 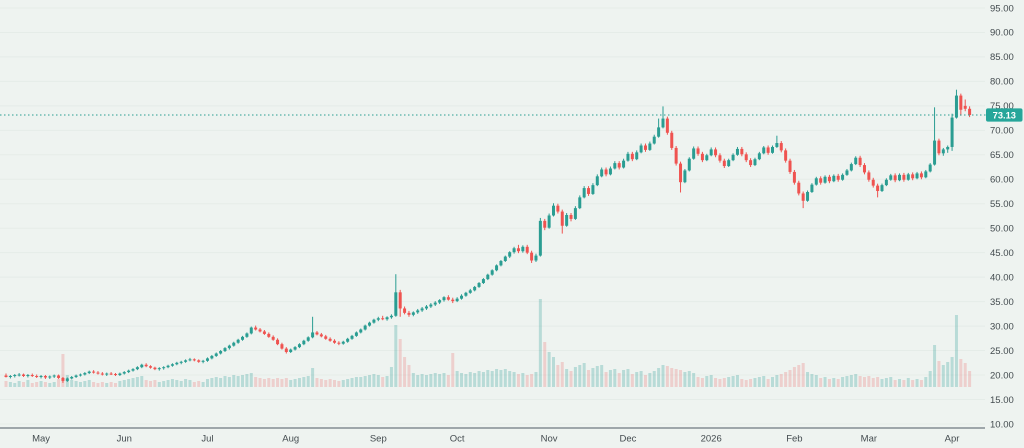 I want to click on price-tick-label: 55.00, so click(x=1002, y=204).